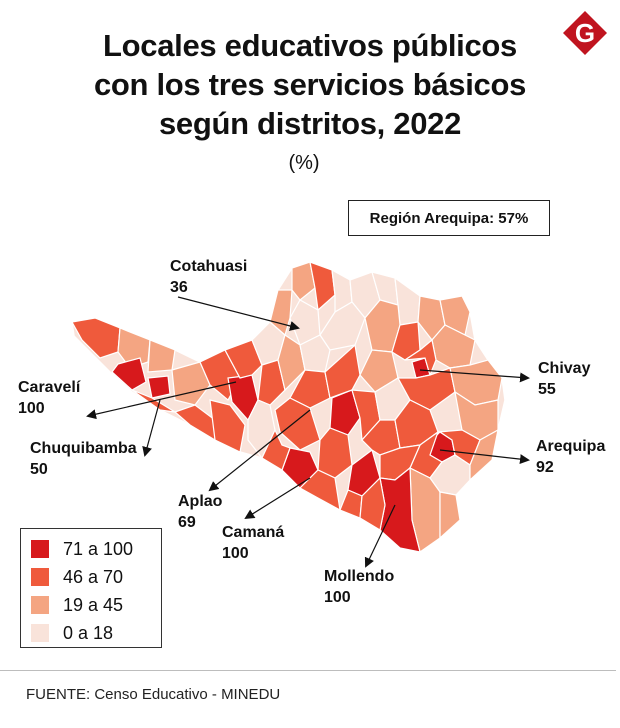 This screenshot has height=728, width=620. What do you see at coordinates (187, 522) in the screenshot?
I see `callout-value: 69` at bounding box center [187, 522].